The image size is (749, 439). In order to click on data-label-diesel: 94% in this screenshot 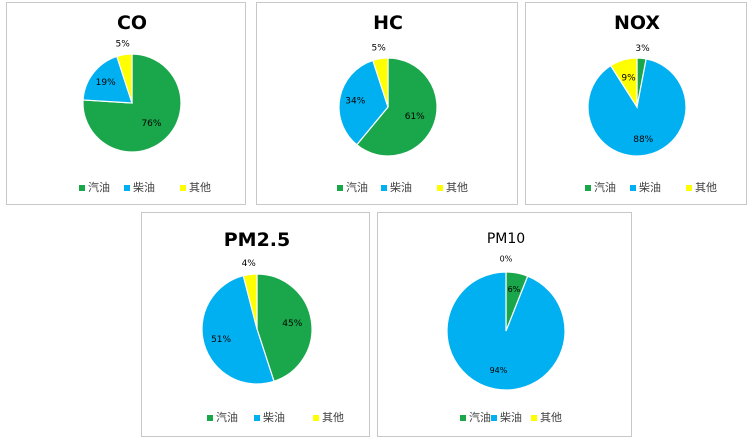, I will do `click(499, 370)`.